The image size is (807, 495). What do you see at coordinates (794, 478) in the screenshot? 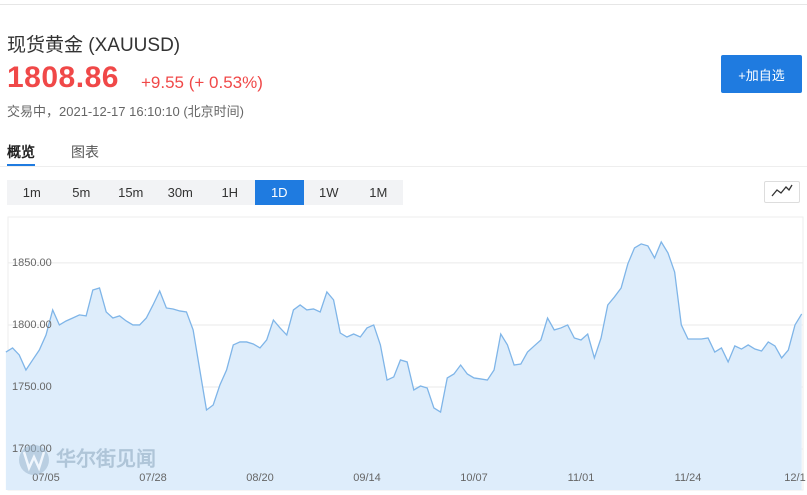
I see `x-tick-label: 12/1` at bounding box center [794, 478].